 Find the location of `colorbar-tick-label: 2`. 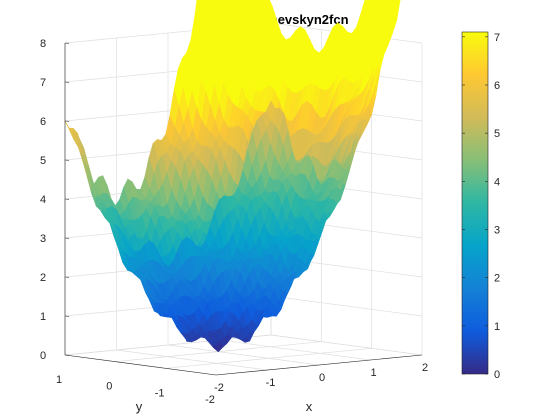

colorbar-tick-label: 2 is located at coordinates (497, 279).